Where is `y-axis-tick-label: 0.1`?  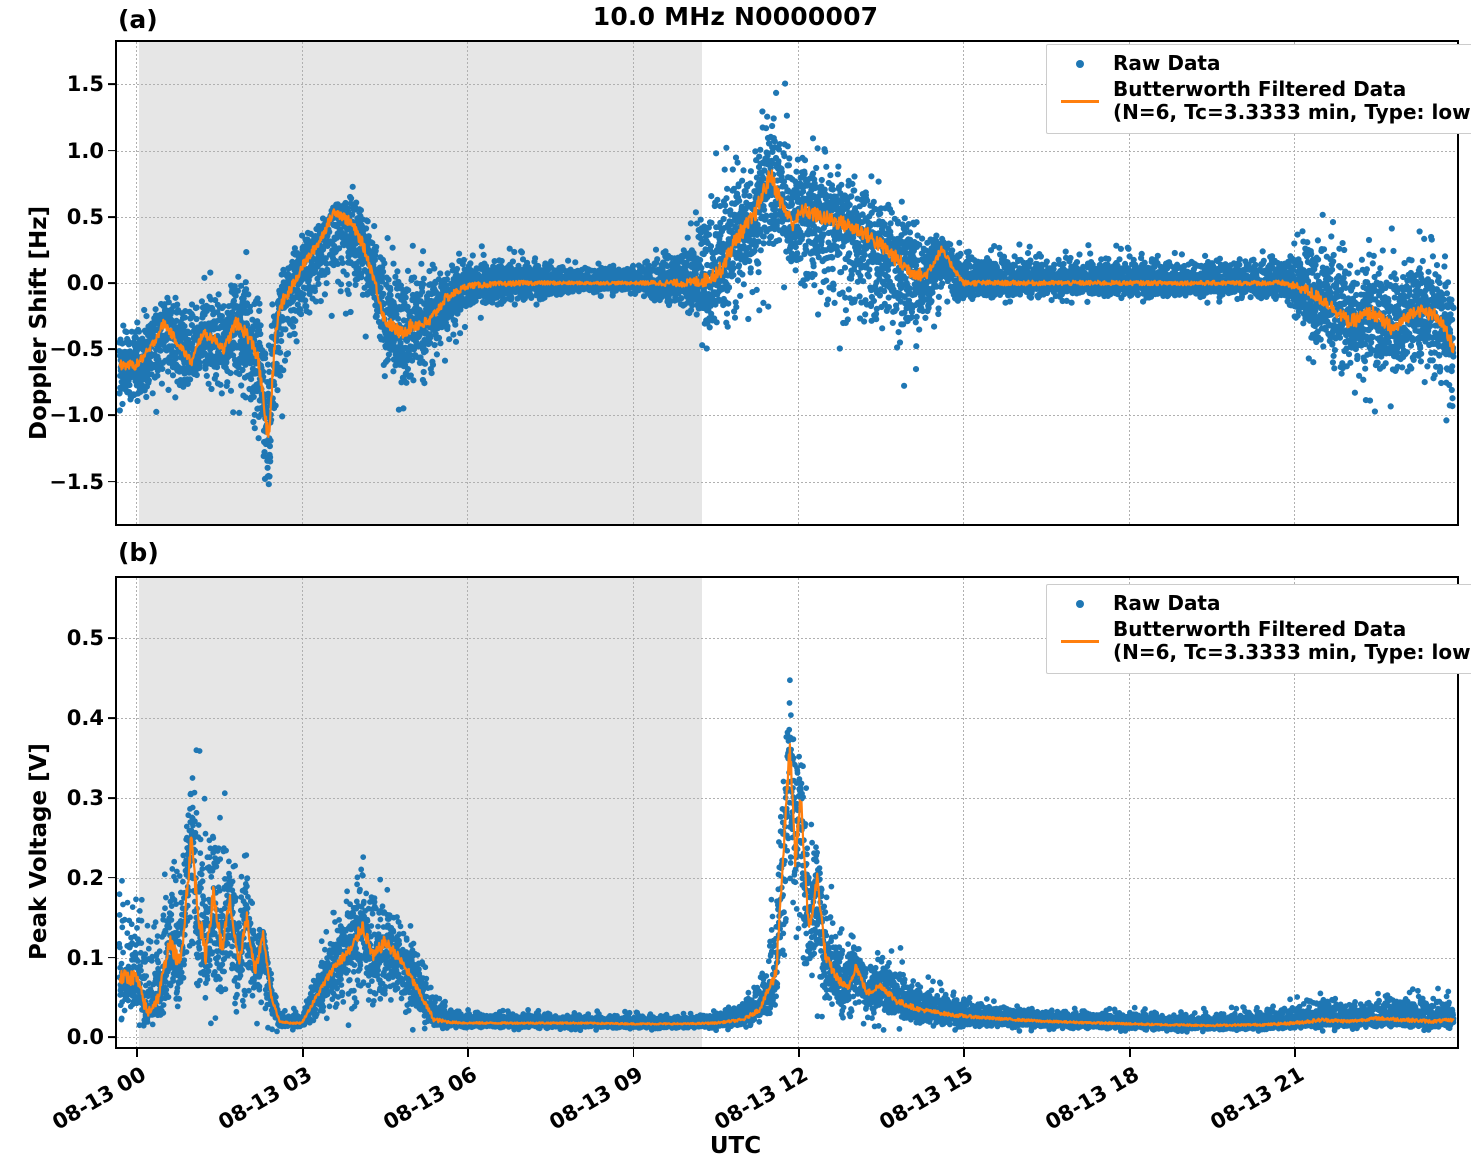
y-axis-tick-label: 0.1 is located at coordinates (85, 958).